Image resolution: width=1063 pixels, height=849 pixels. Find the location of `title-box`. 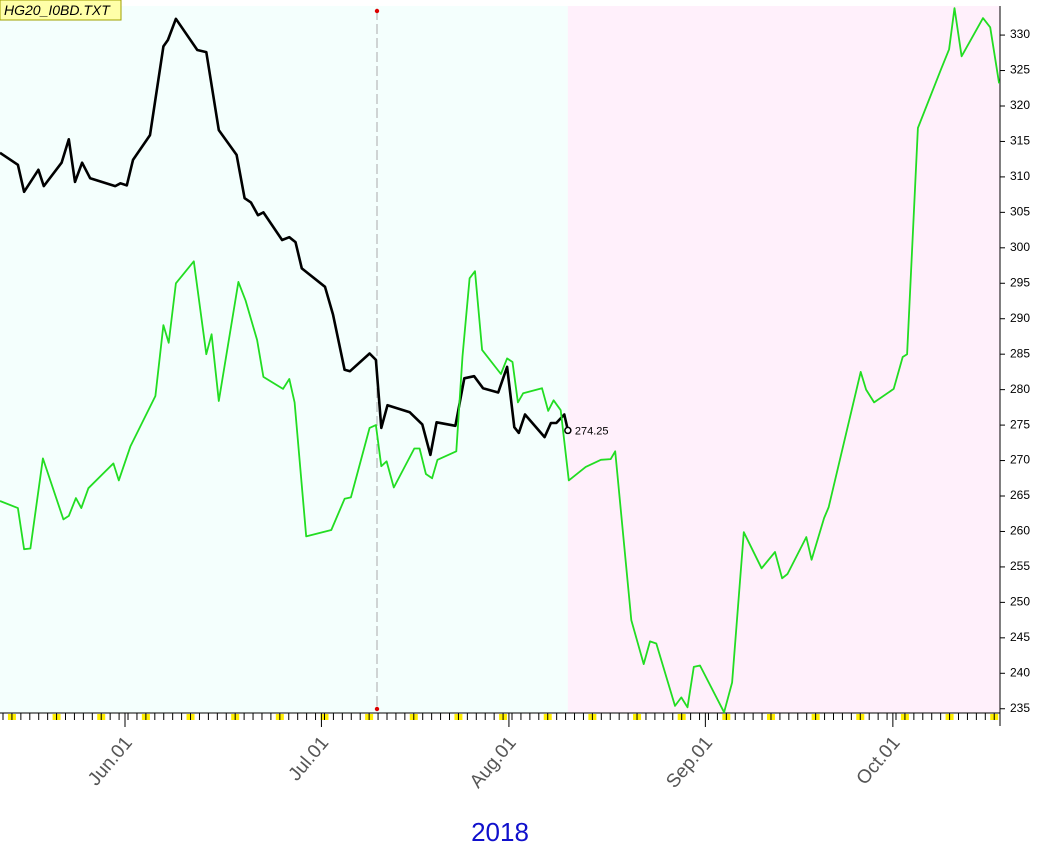

title-box is located at coordinates (61, 10).